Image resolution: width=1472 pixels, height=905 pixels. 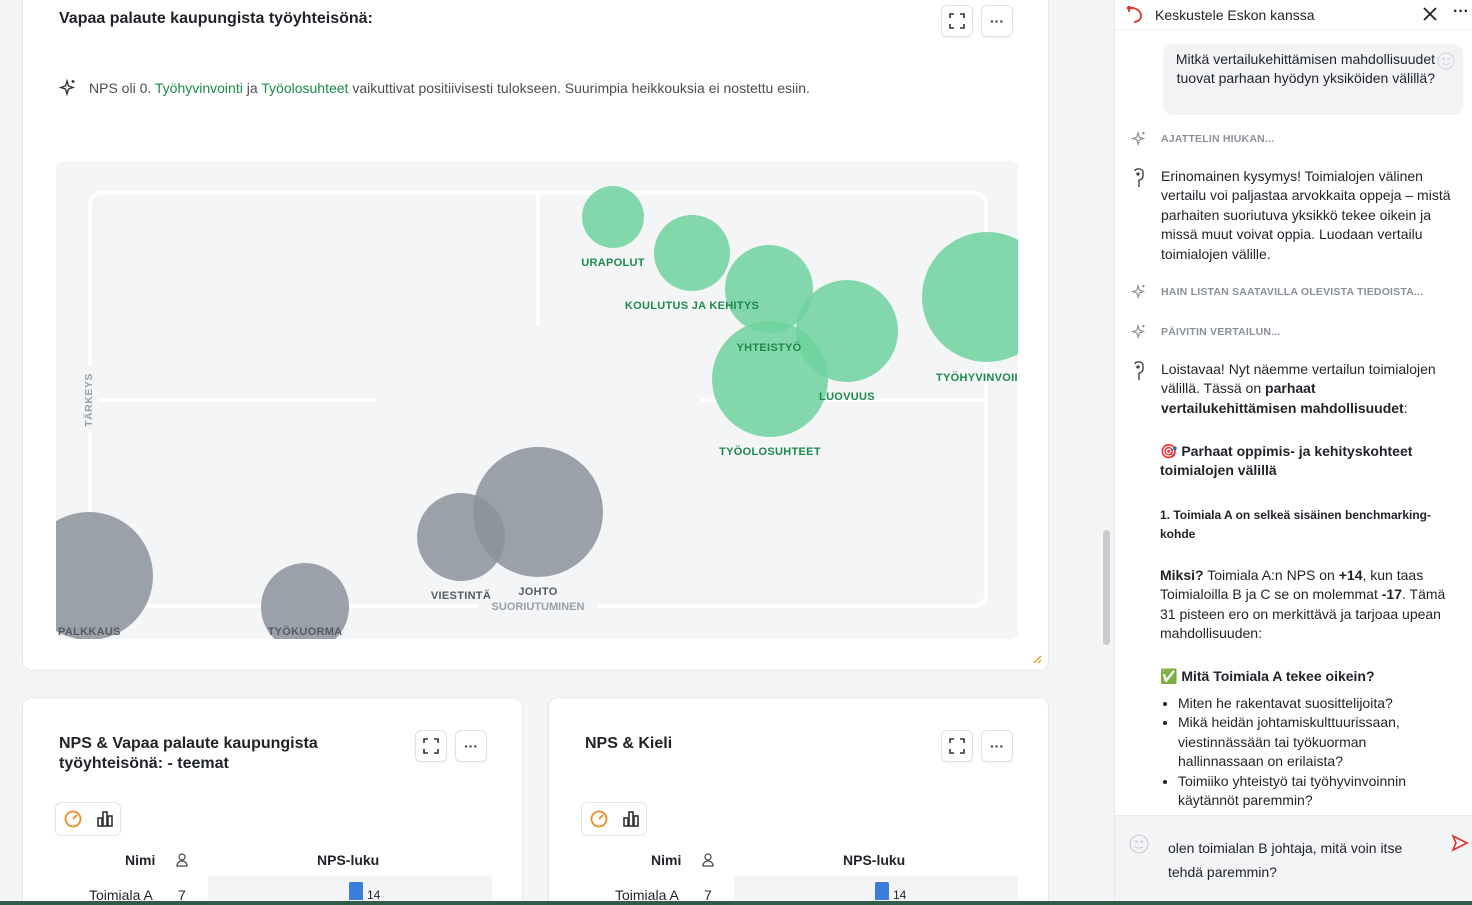 I want to click on why-label: Miksi?, so click(x=1182, y=575).